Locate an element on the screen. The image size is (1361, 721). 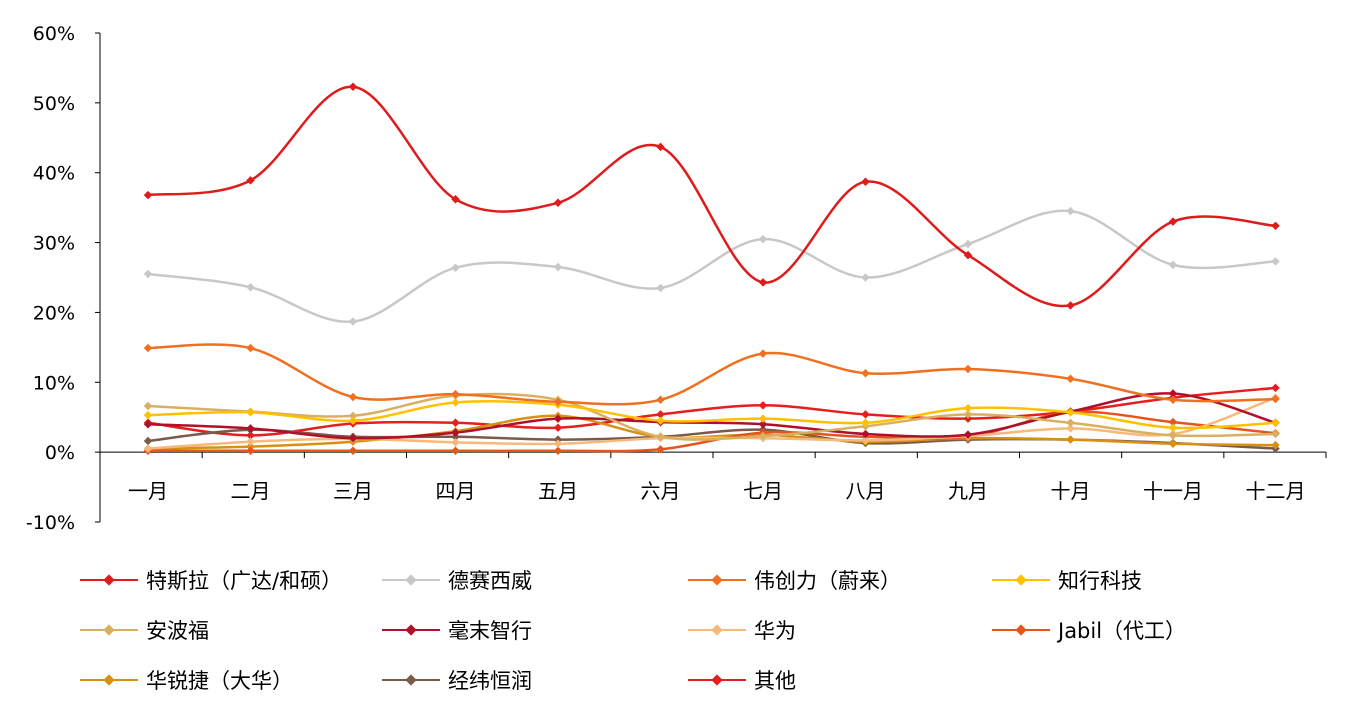
legend-label: 安波福 is located at coordinates (177, 631).